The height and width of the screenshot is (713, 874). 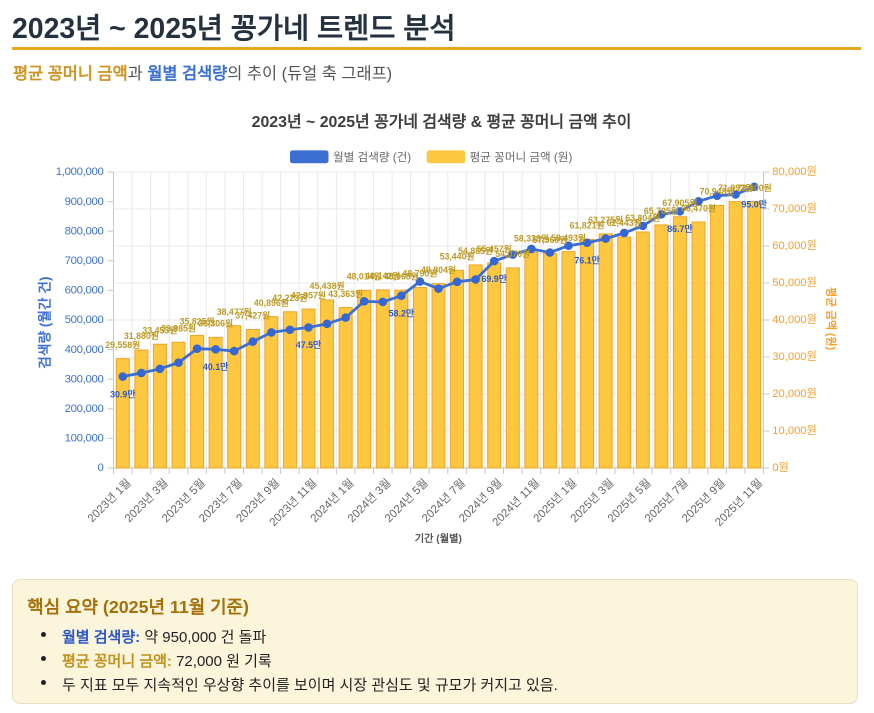 I want to click on svg-text: 30.9만, so click(x=123, y=393).